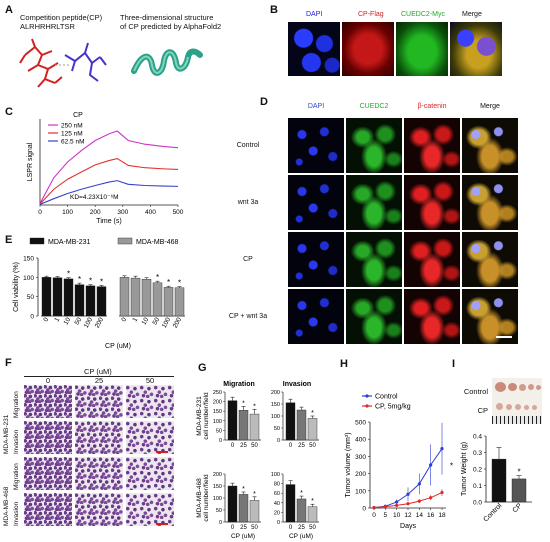 The width and height of the screenshot is (550, 542). I want to click on i-y-tick-label: 0.1, so click(477, 486).